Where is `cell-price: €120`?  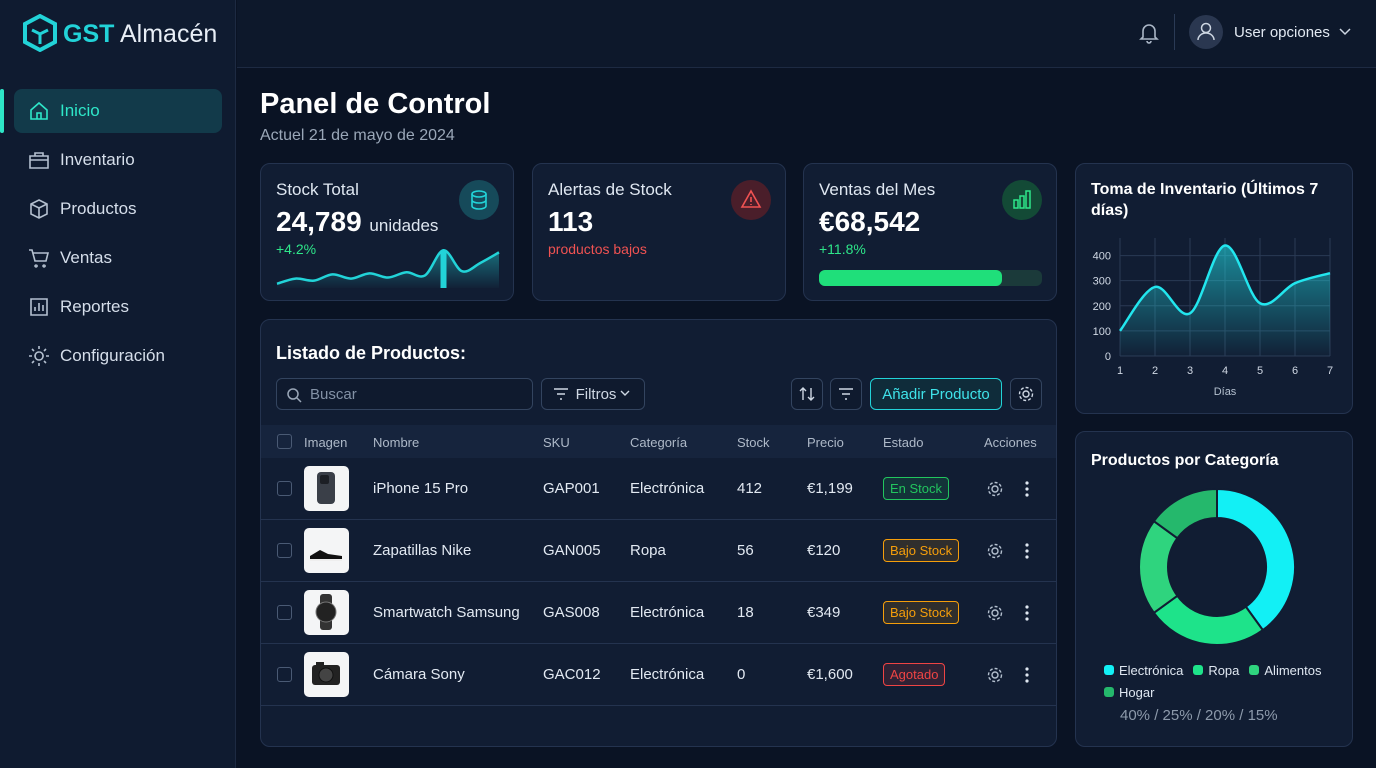
cell-price: €120 is located at coordinates (824, 550).